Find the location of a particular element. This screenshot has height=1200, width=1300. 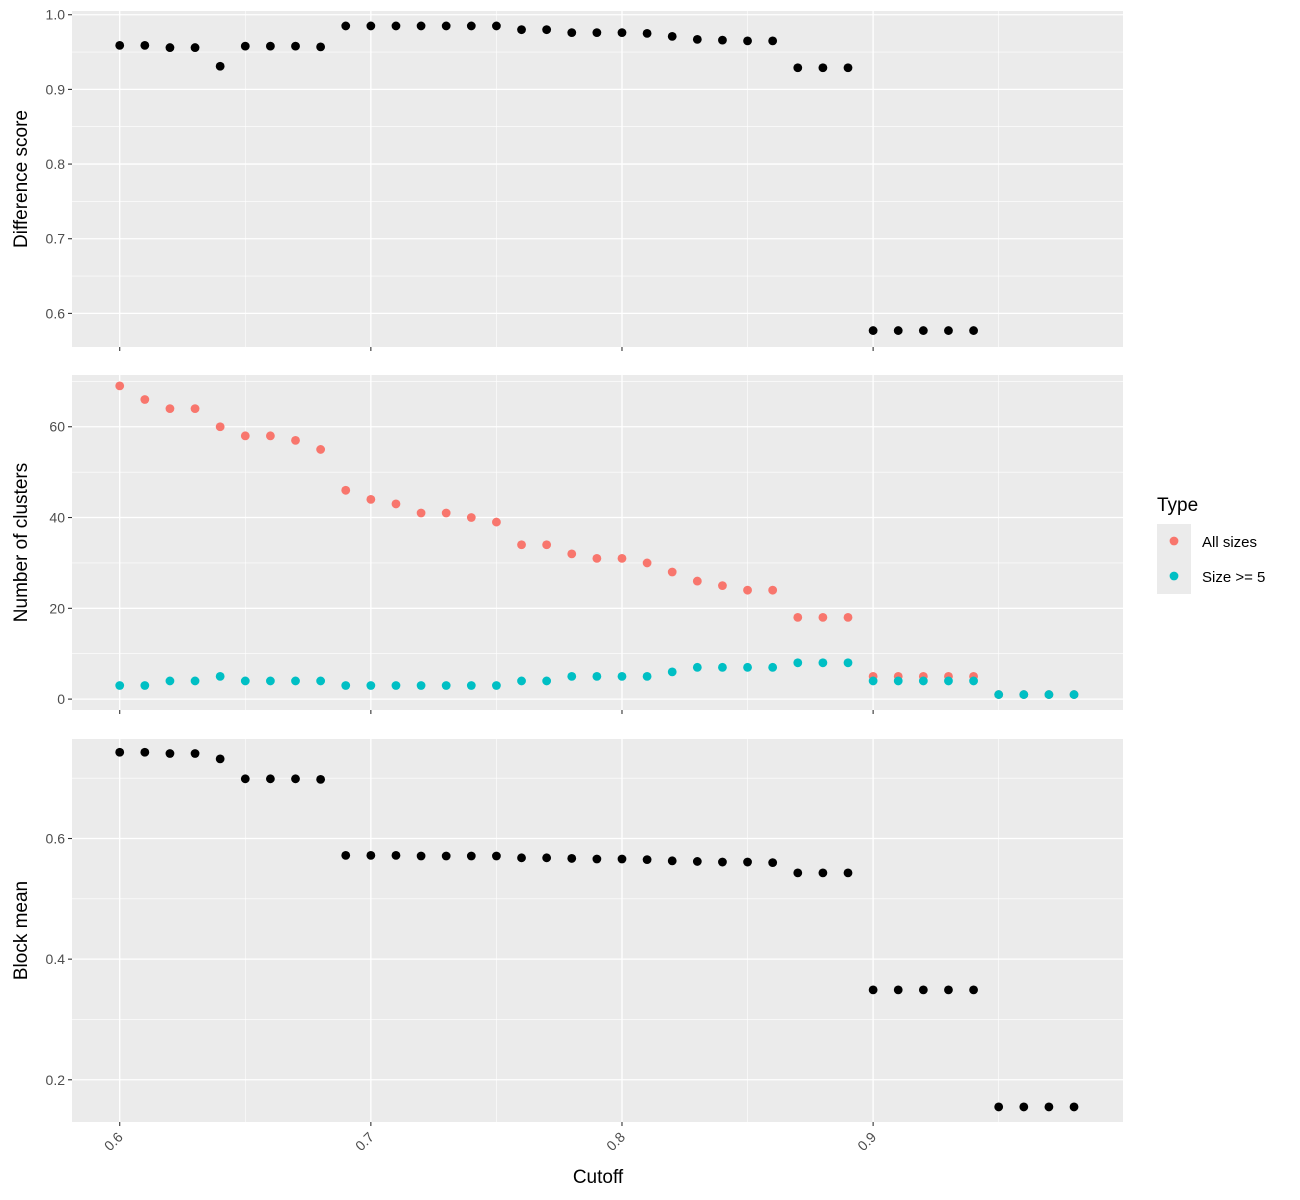

y-axis-title: Block mean is located at coordinates (21, 930).